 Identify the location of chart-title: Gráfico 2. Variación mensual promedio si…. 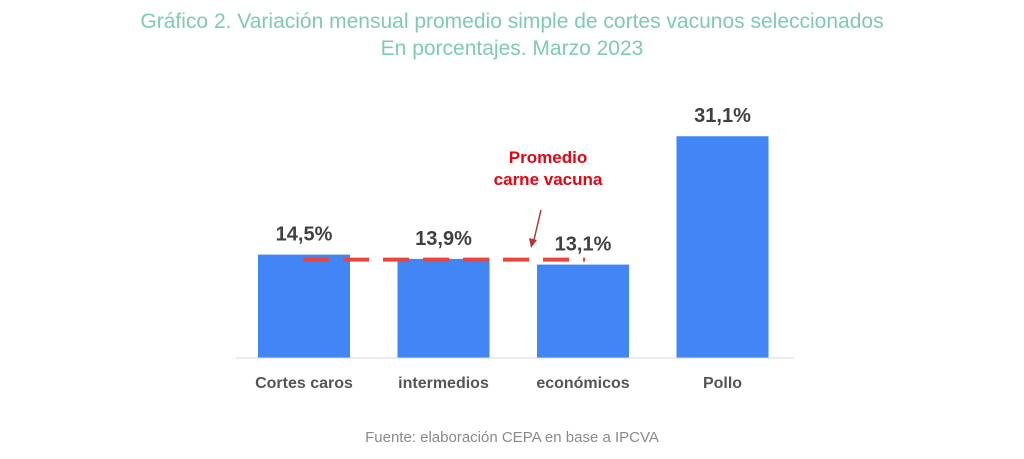
(512, 21).